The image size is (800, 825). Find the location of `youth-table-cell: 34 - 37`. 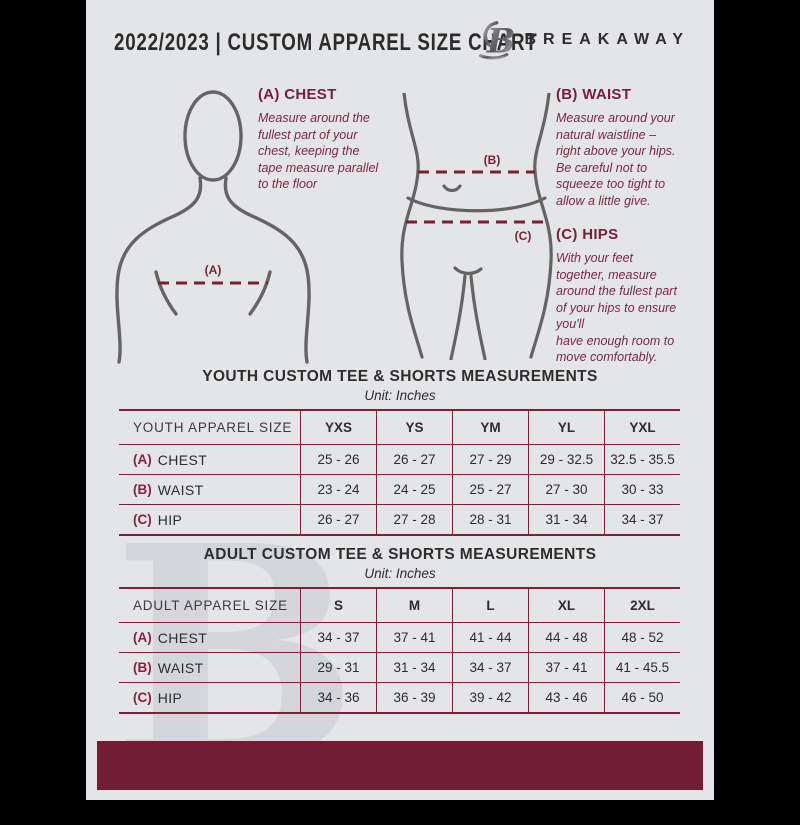

youth-table-cell: 34 - 37 is located at coordinates (642, 519).